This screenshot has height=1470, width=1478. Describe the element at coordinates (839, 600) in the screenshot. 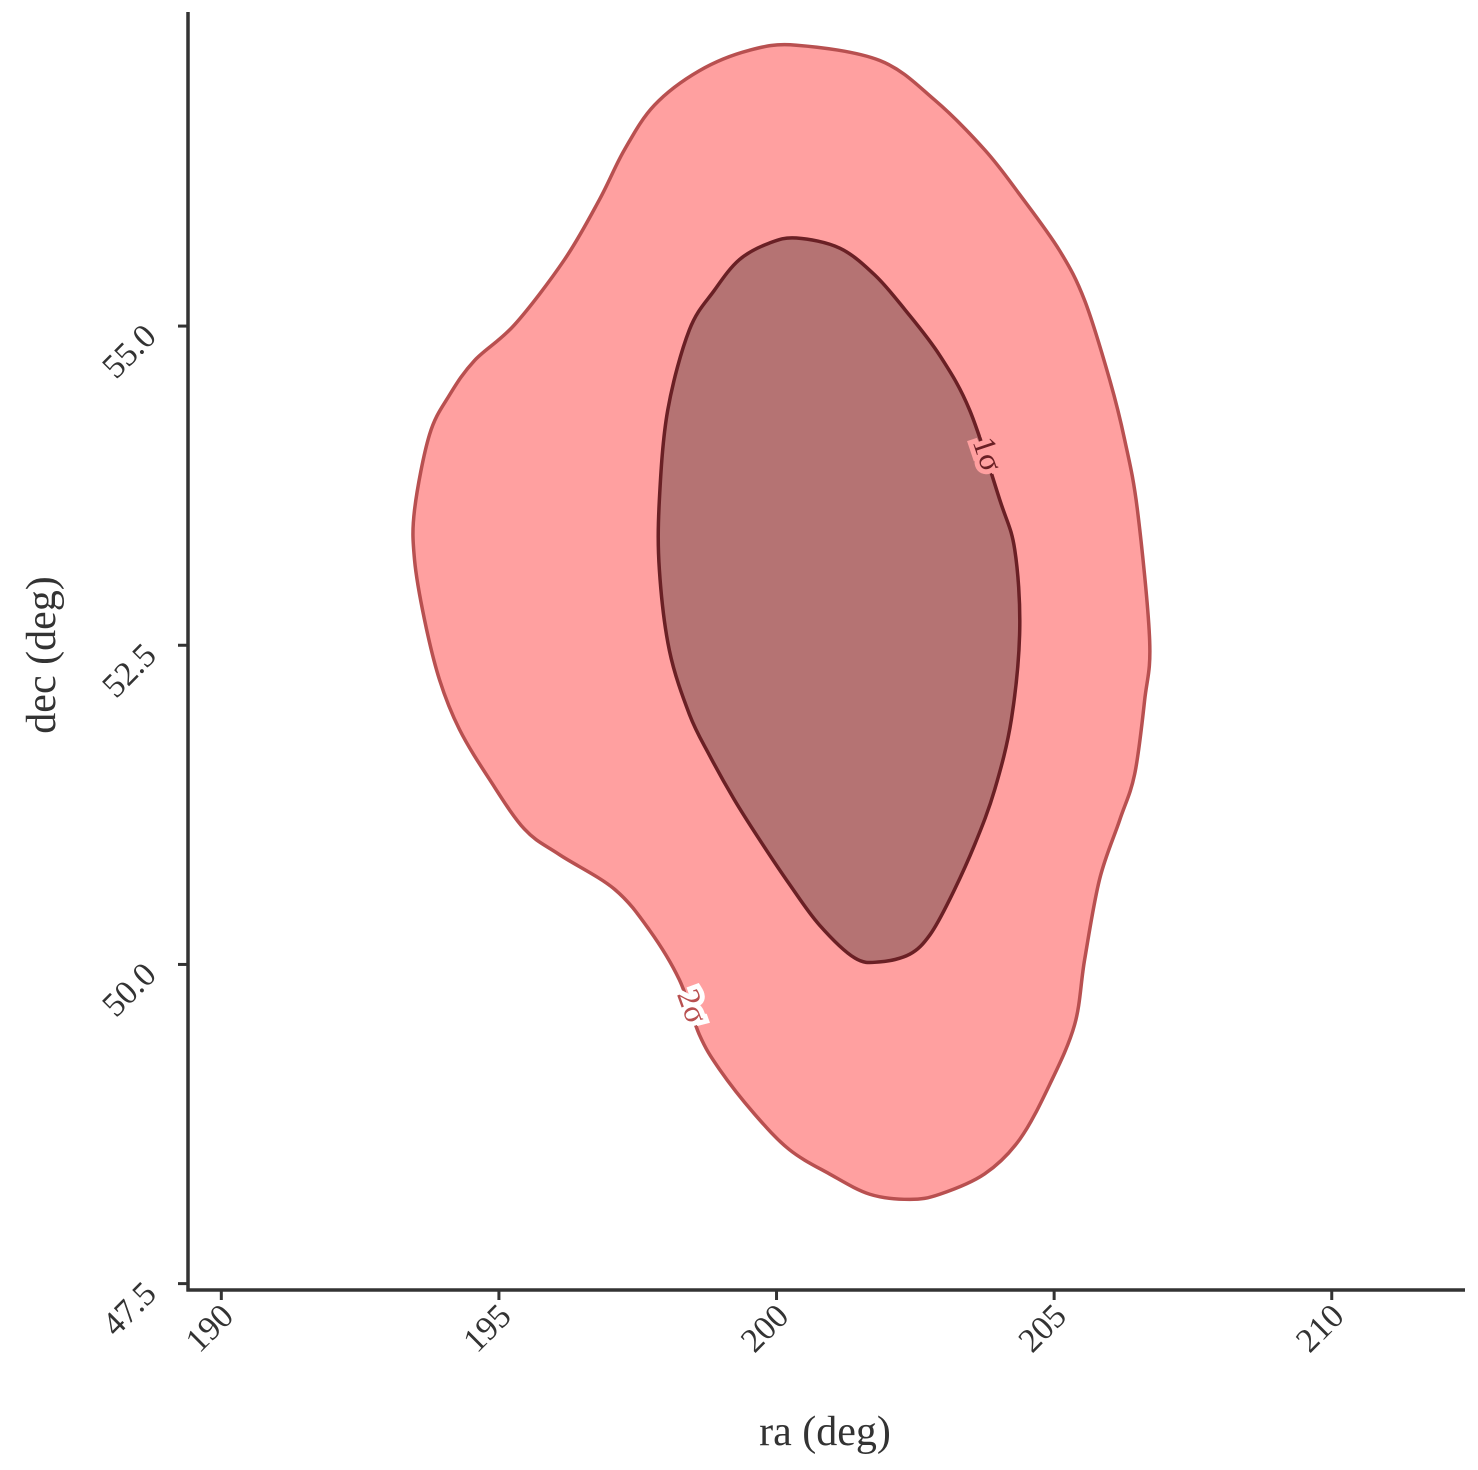

I see `contour` at that location.